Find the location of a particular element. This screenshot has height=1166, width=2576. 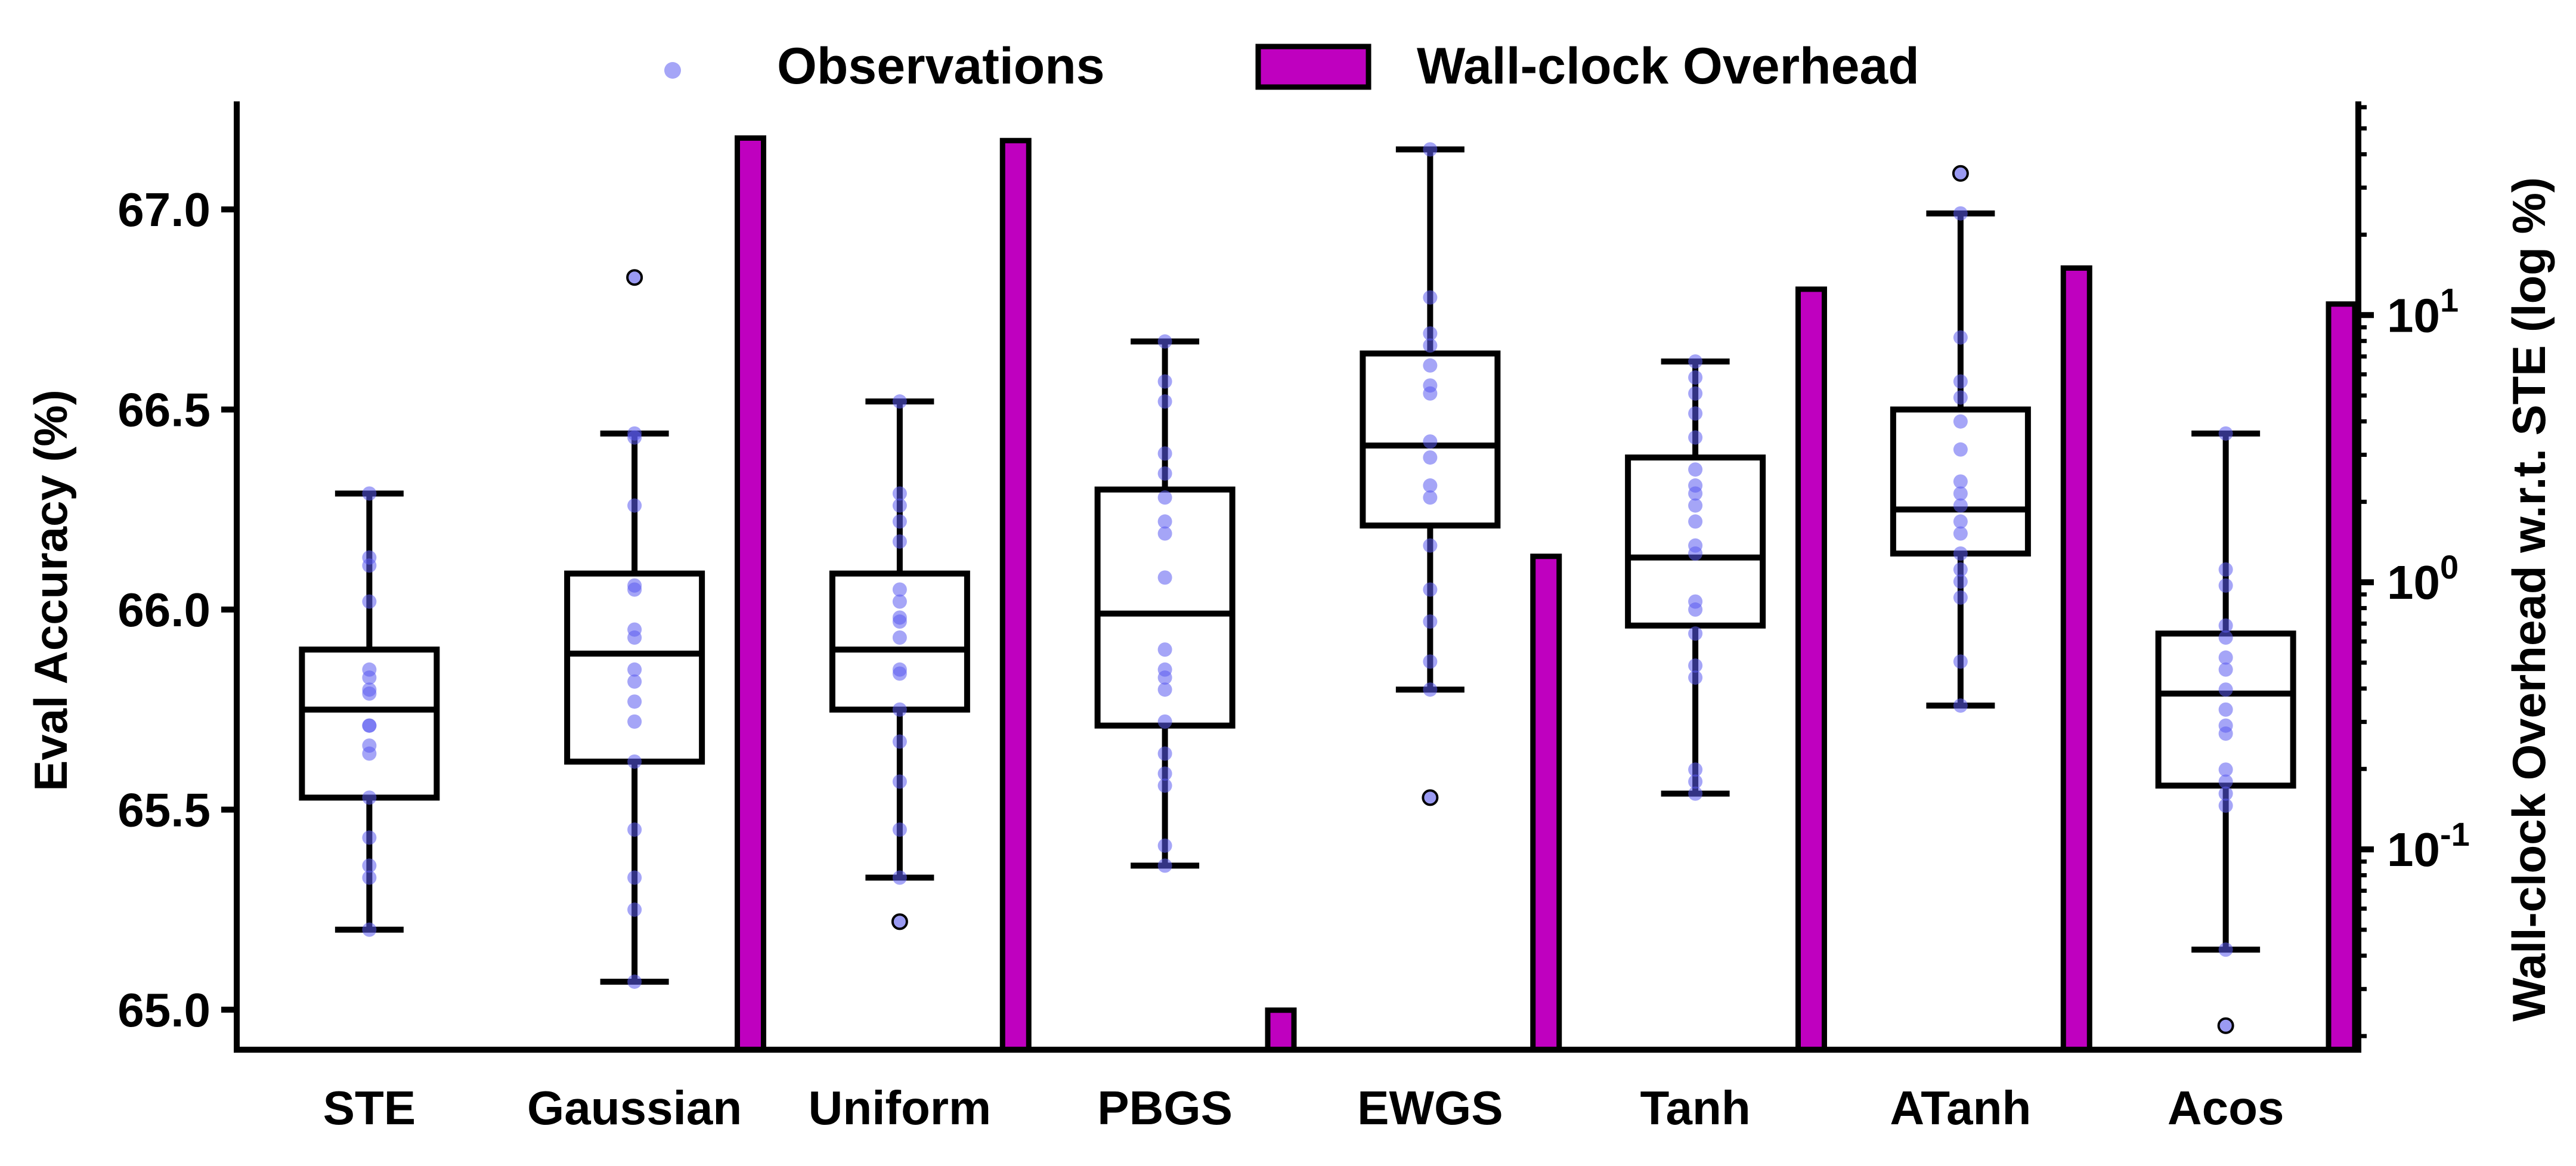

x-tick-label-atanh: ATanh is located at coordinates (1961, 1107).